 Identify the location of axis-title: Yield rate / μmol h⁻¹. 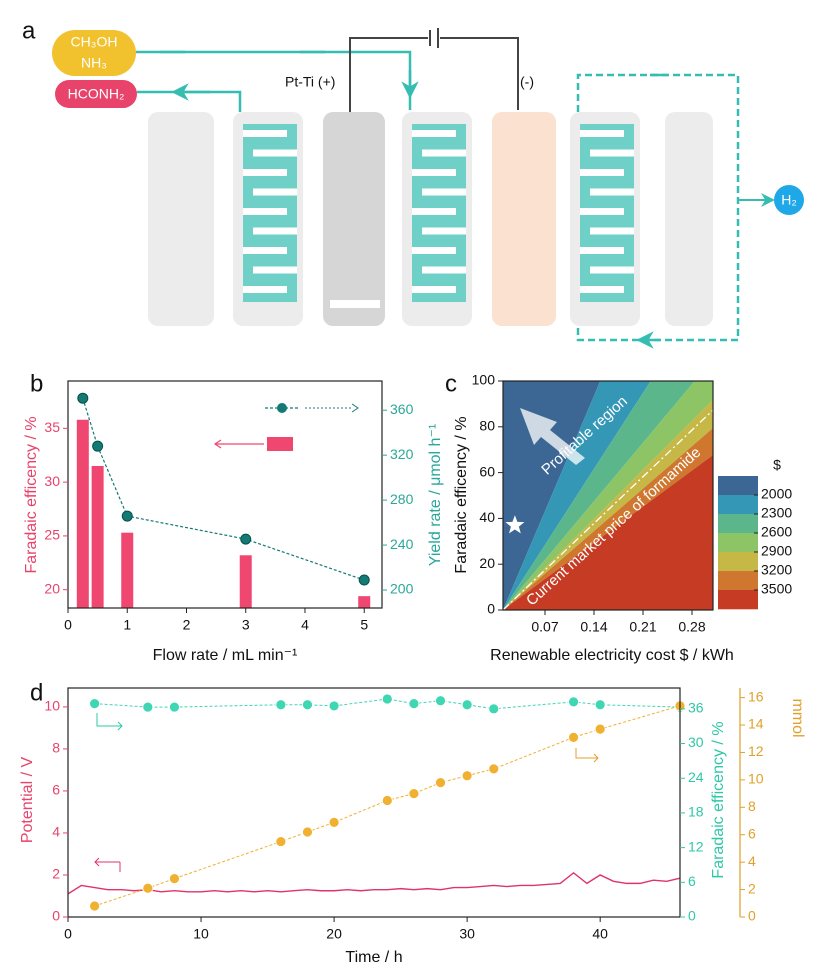
(435, 495).